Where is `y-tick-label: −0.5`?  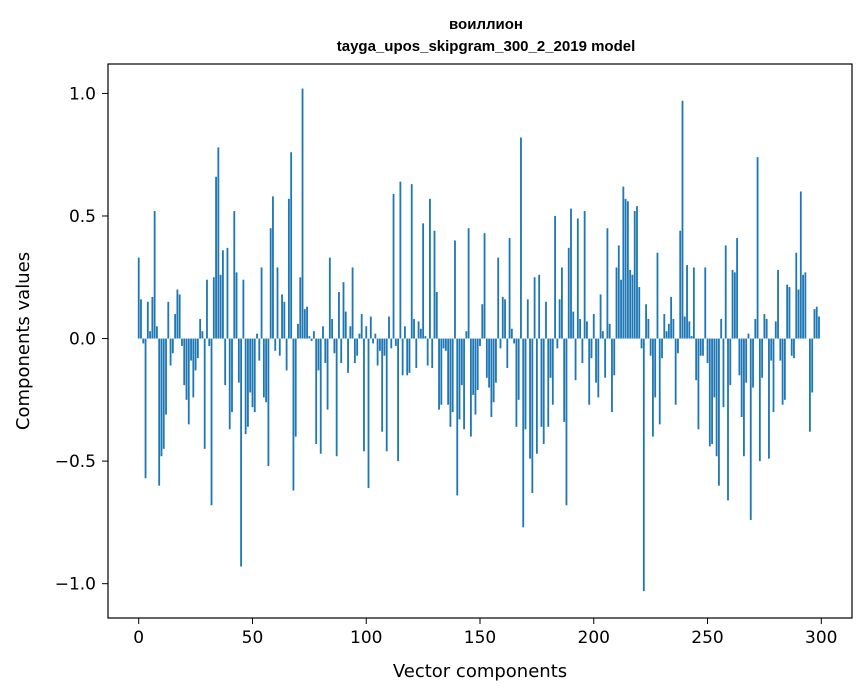
y-tick-label: −0.5 is located at coordinates (75, 462).